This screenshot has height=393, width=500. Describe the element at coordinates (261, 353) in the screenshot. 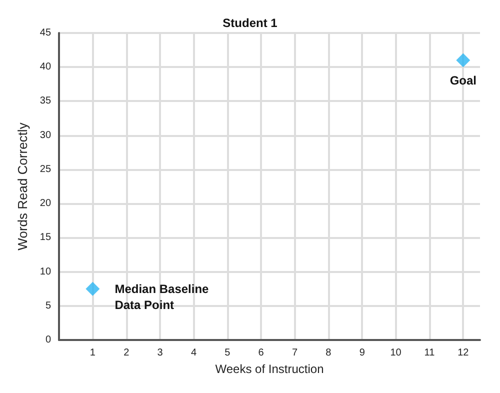

I see `x-tick-label: 6` at that location.